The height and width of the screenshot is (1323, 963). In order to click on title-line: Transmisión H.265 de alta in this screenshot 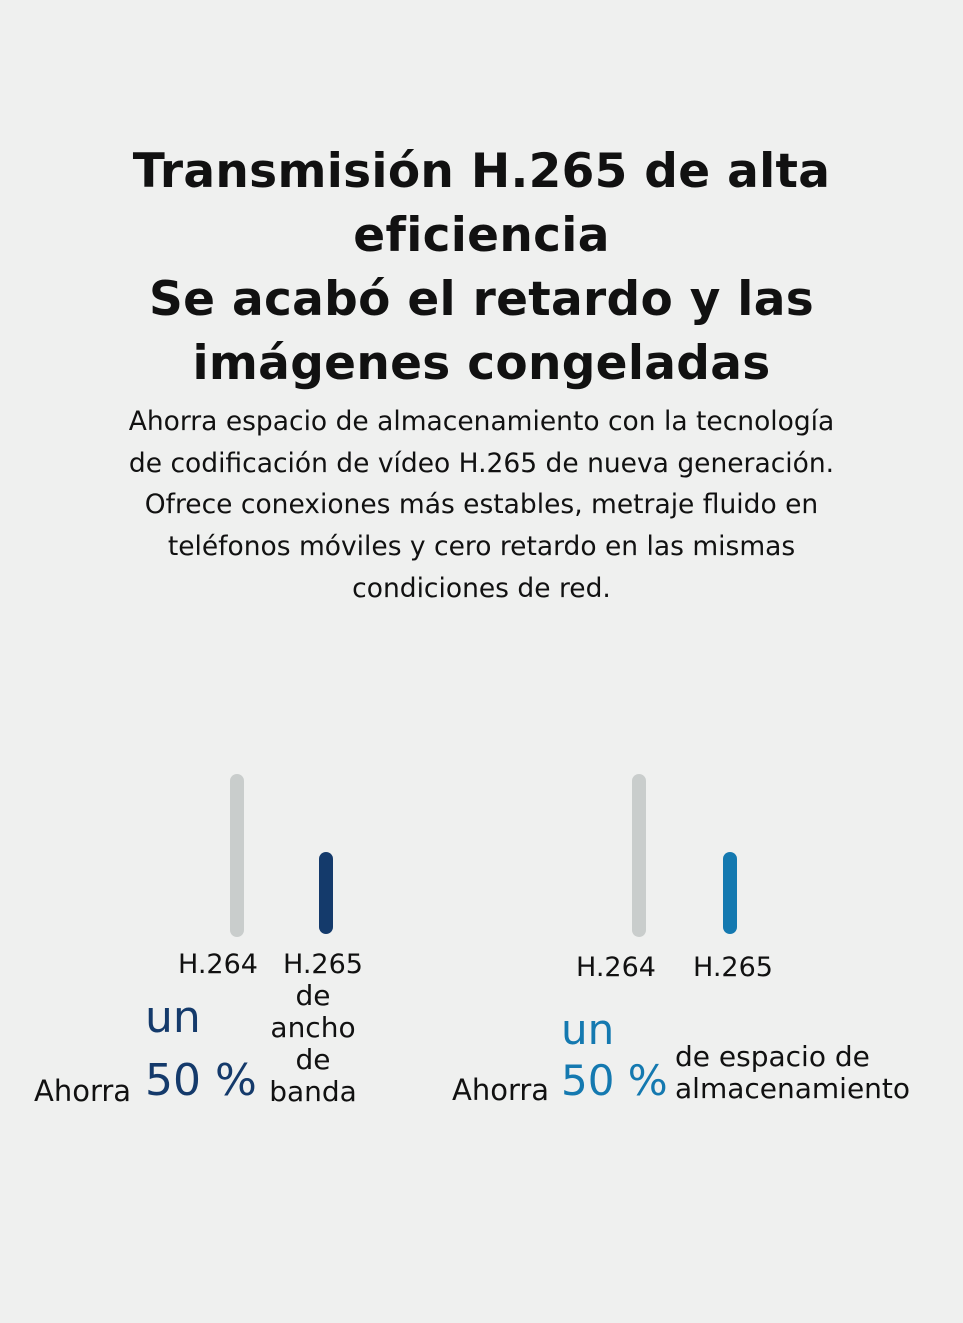, I will do `click(481, 171)`.